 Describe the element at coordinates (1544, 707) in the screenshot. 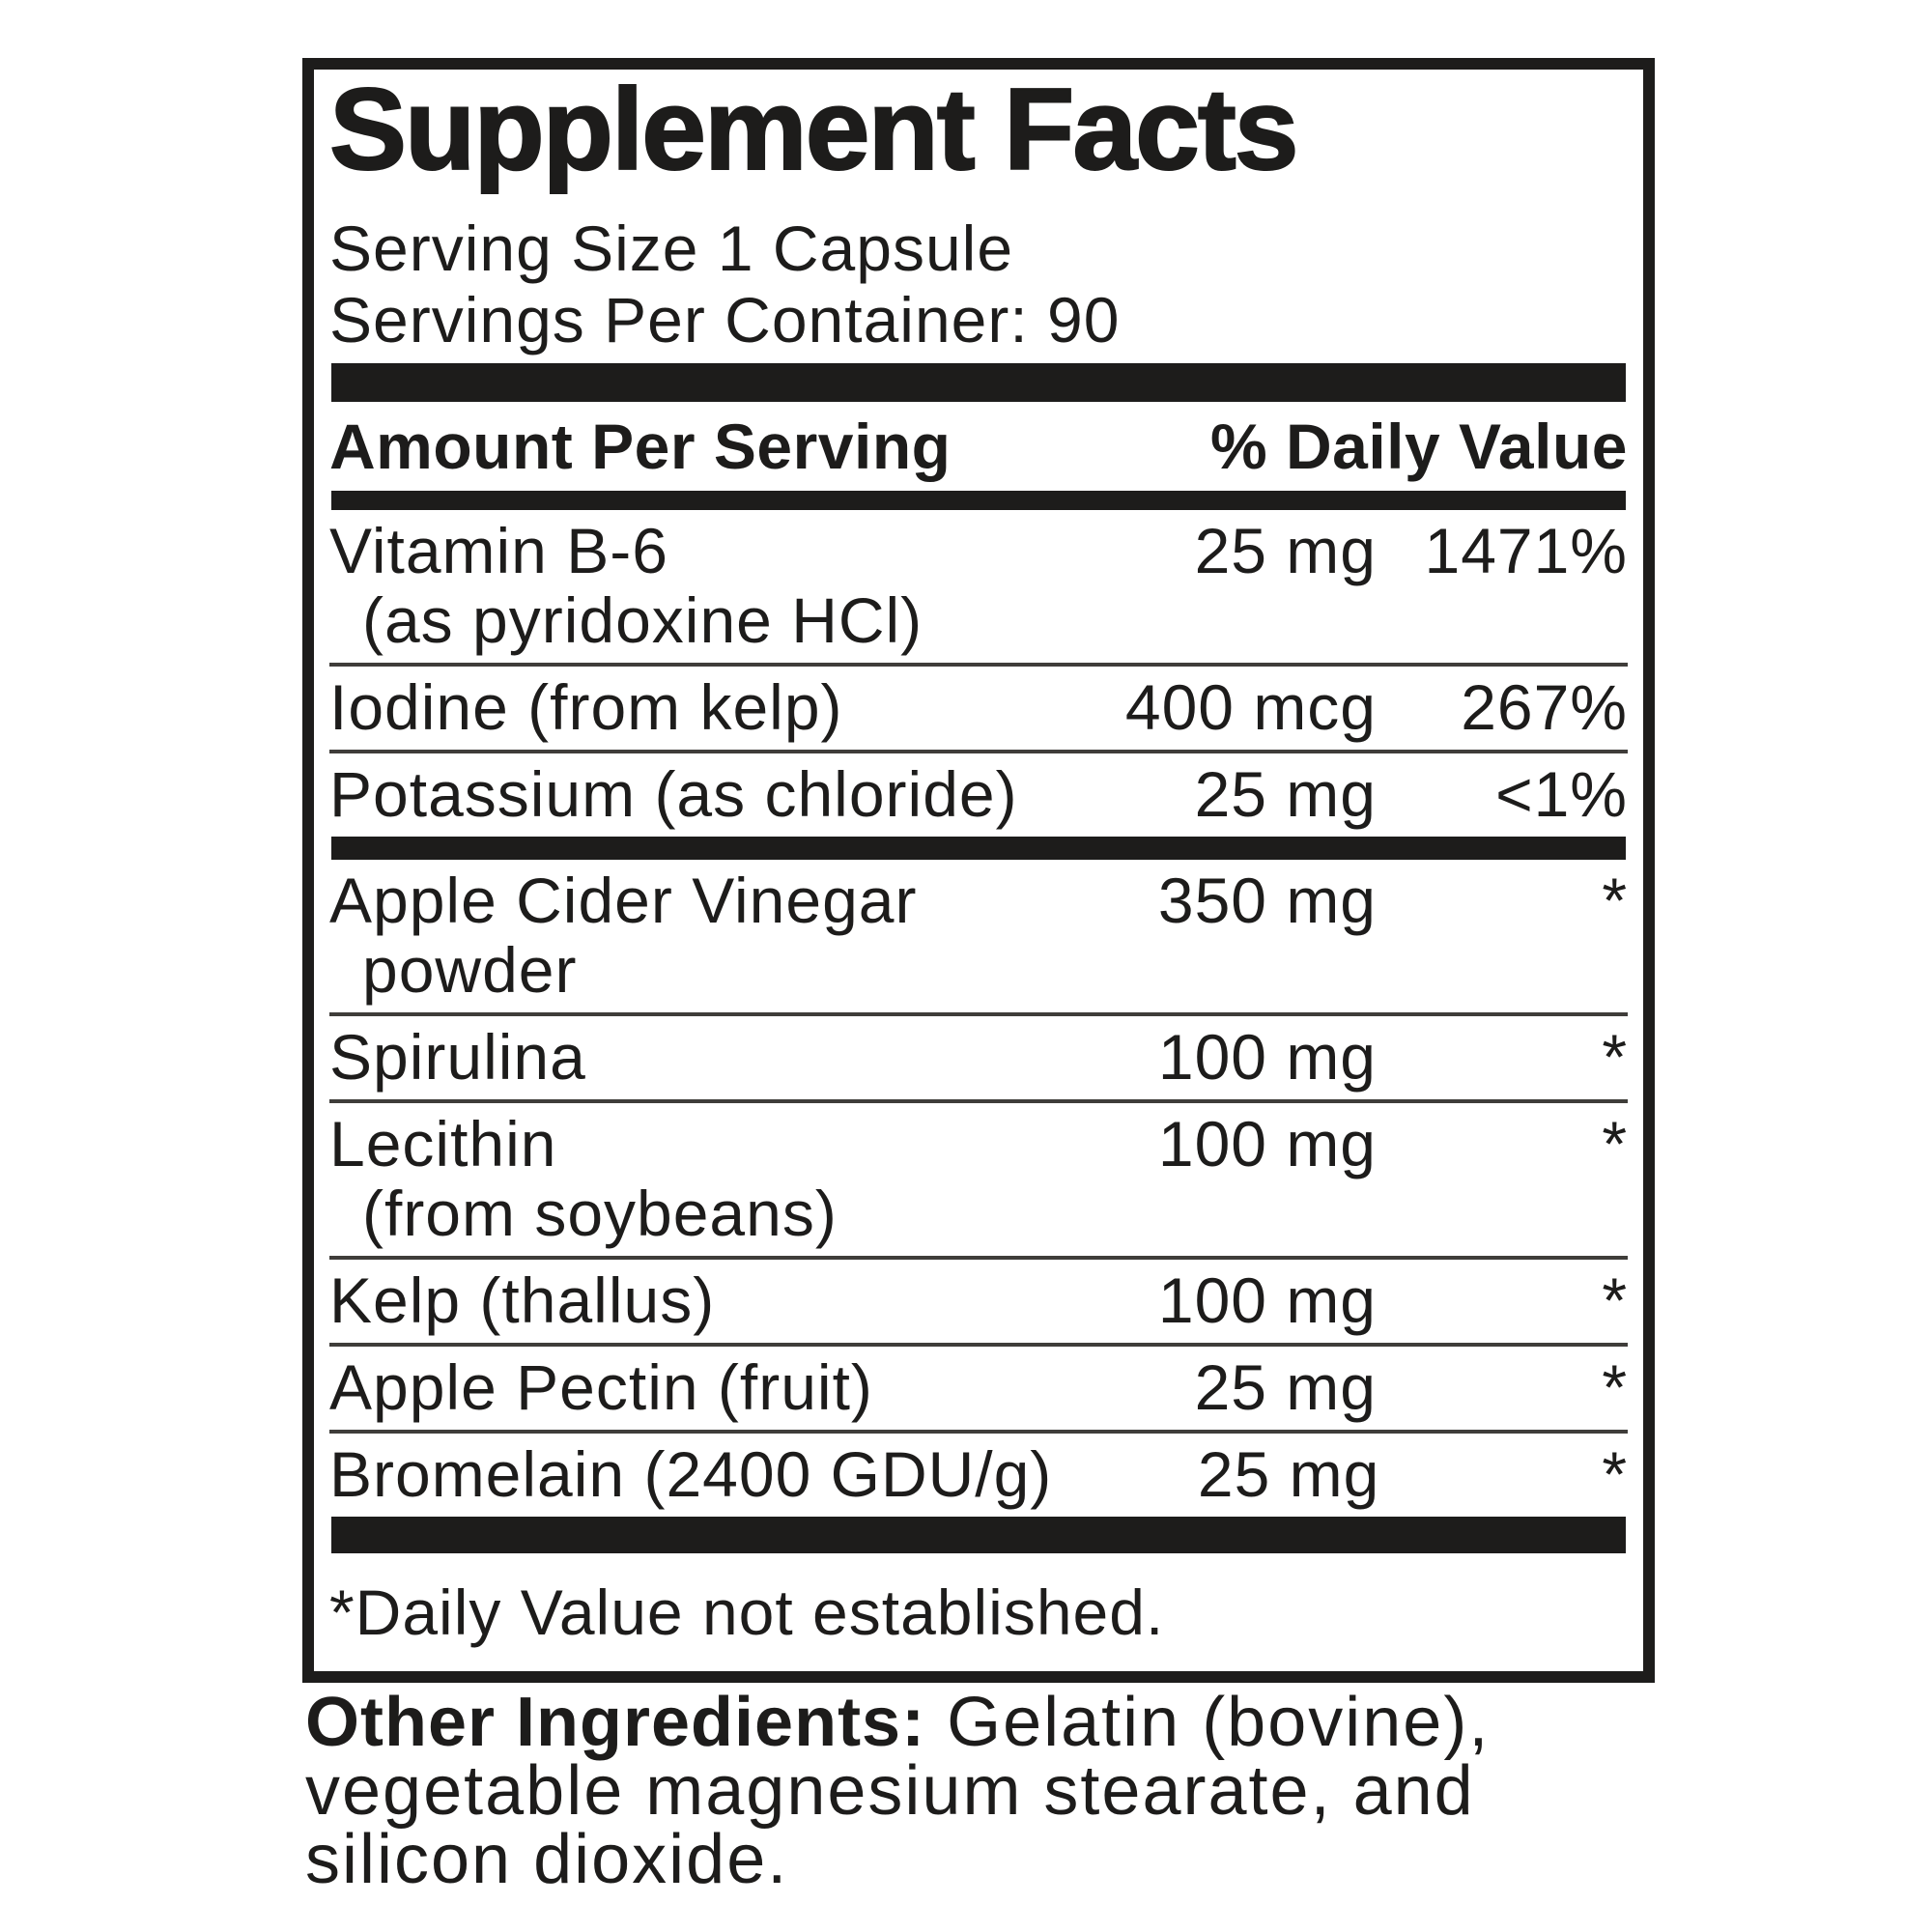

I see `nutrient-daily-value: 267%` at that location.